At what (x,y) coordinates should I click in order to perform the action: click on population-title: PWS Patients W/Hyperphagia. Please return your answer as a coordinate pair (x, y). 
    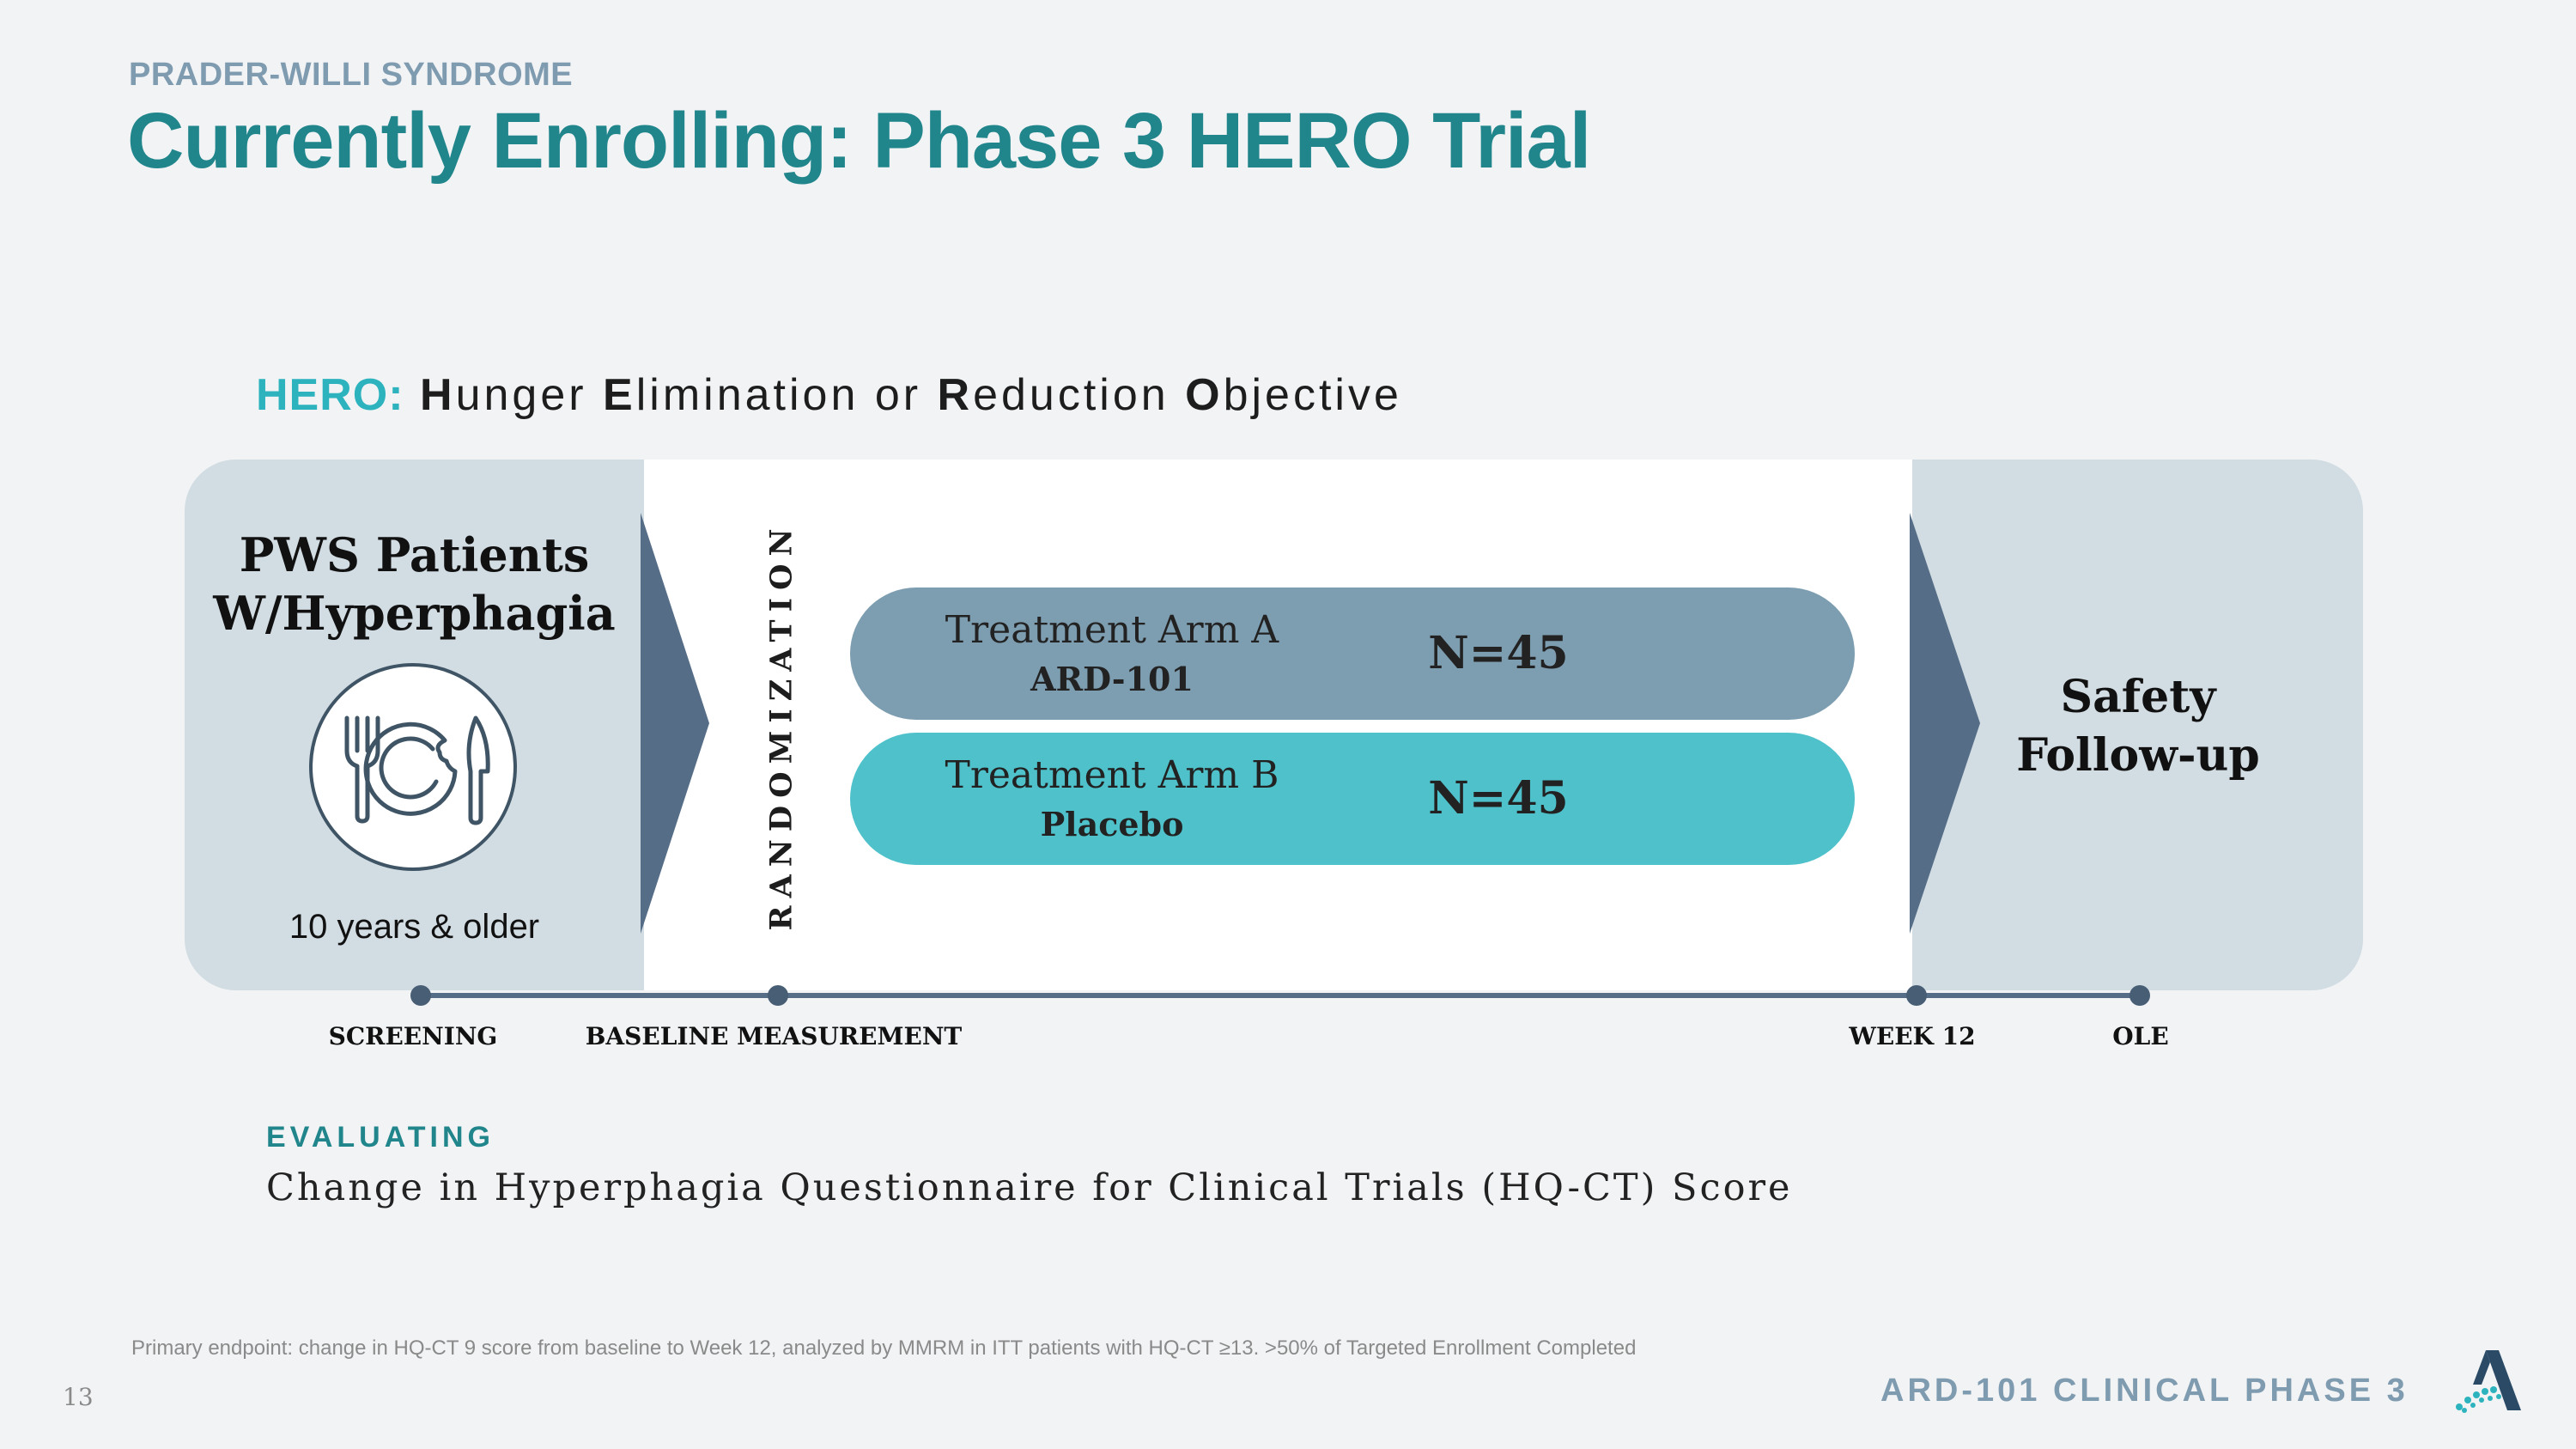
    Looking at the image, I should click on (414, 584).